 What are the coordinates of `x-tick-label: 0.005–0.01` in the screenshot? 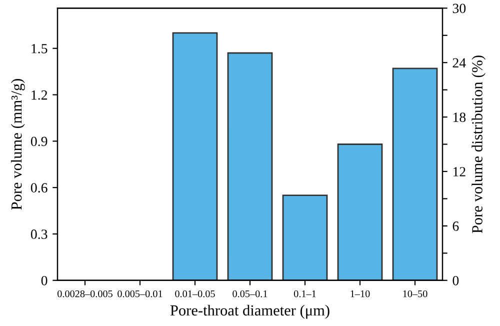 It's located at (140, 294).